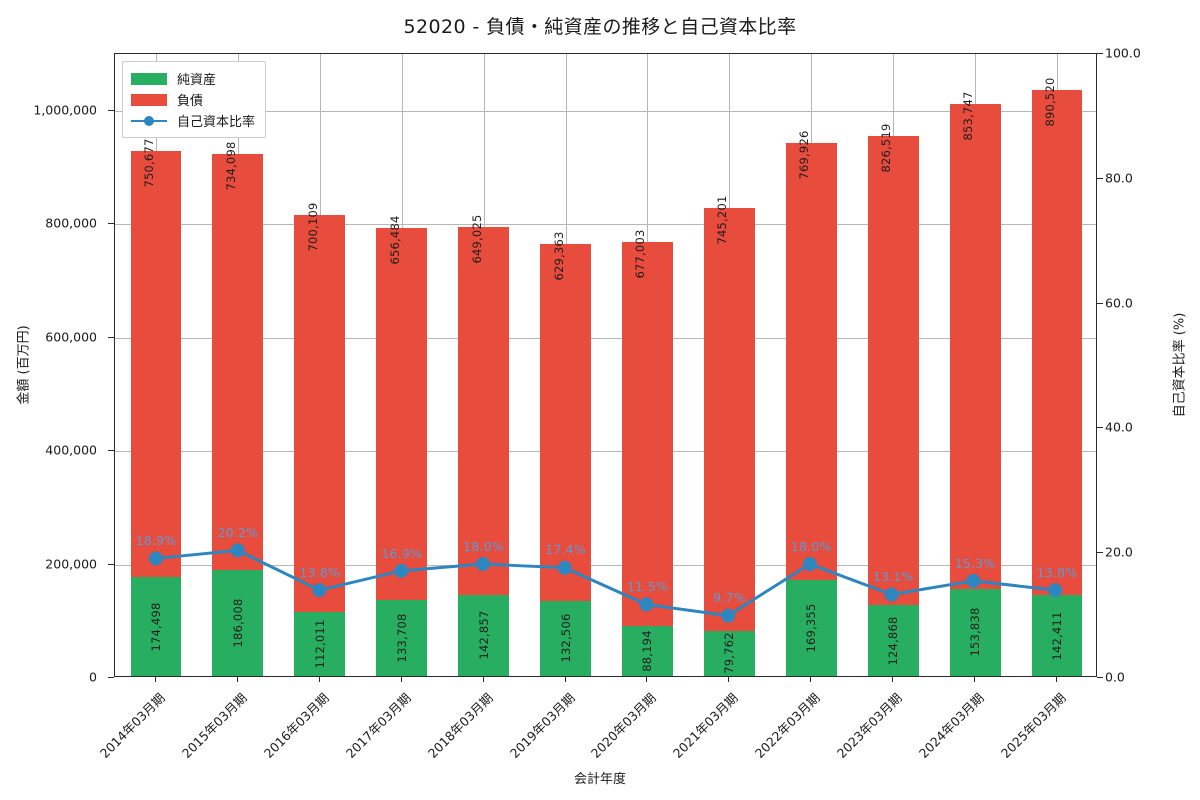  I want to click on y-tick-label-primary: 600,000, so click(71, 337).